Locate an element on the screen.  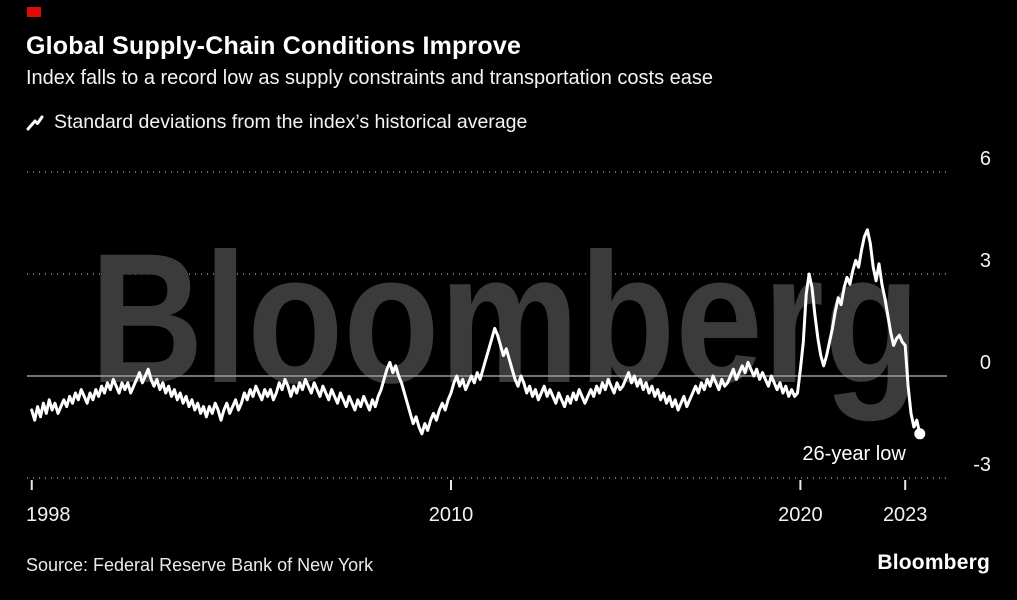
x-axis-label: 2010 is located at coordinates (451, 515).